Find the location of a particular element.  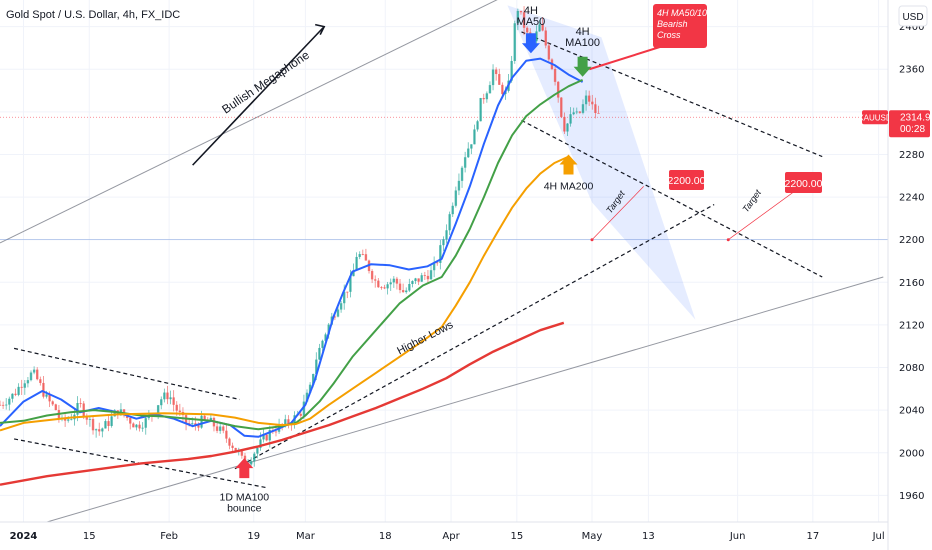

ma1d-bounce-label-line: 1D MA100 is located at coordinates (245, 498).